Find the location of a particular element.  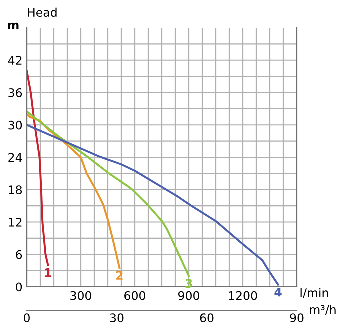

x-tick-label: 1200 is located at coordinates (243, 295).